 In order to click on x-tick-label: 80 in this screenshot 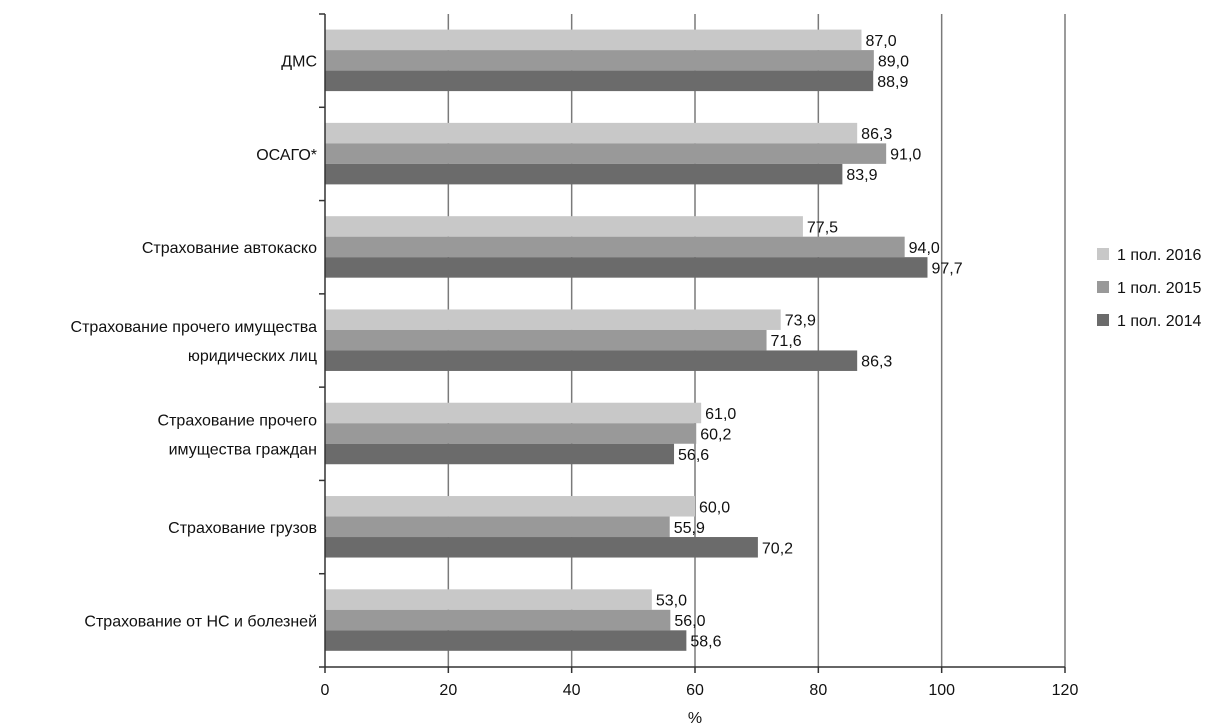, I will do `click(818, 690)`.